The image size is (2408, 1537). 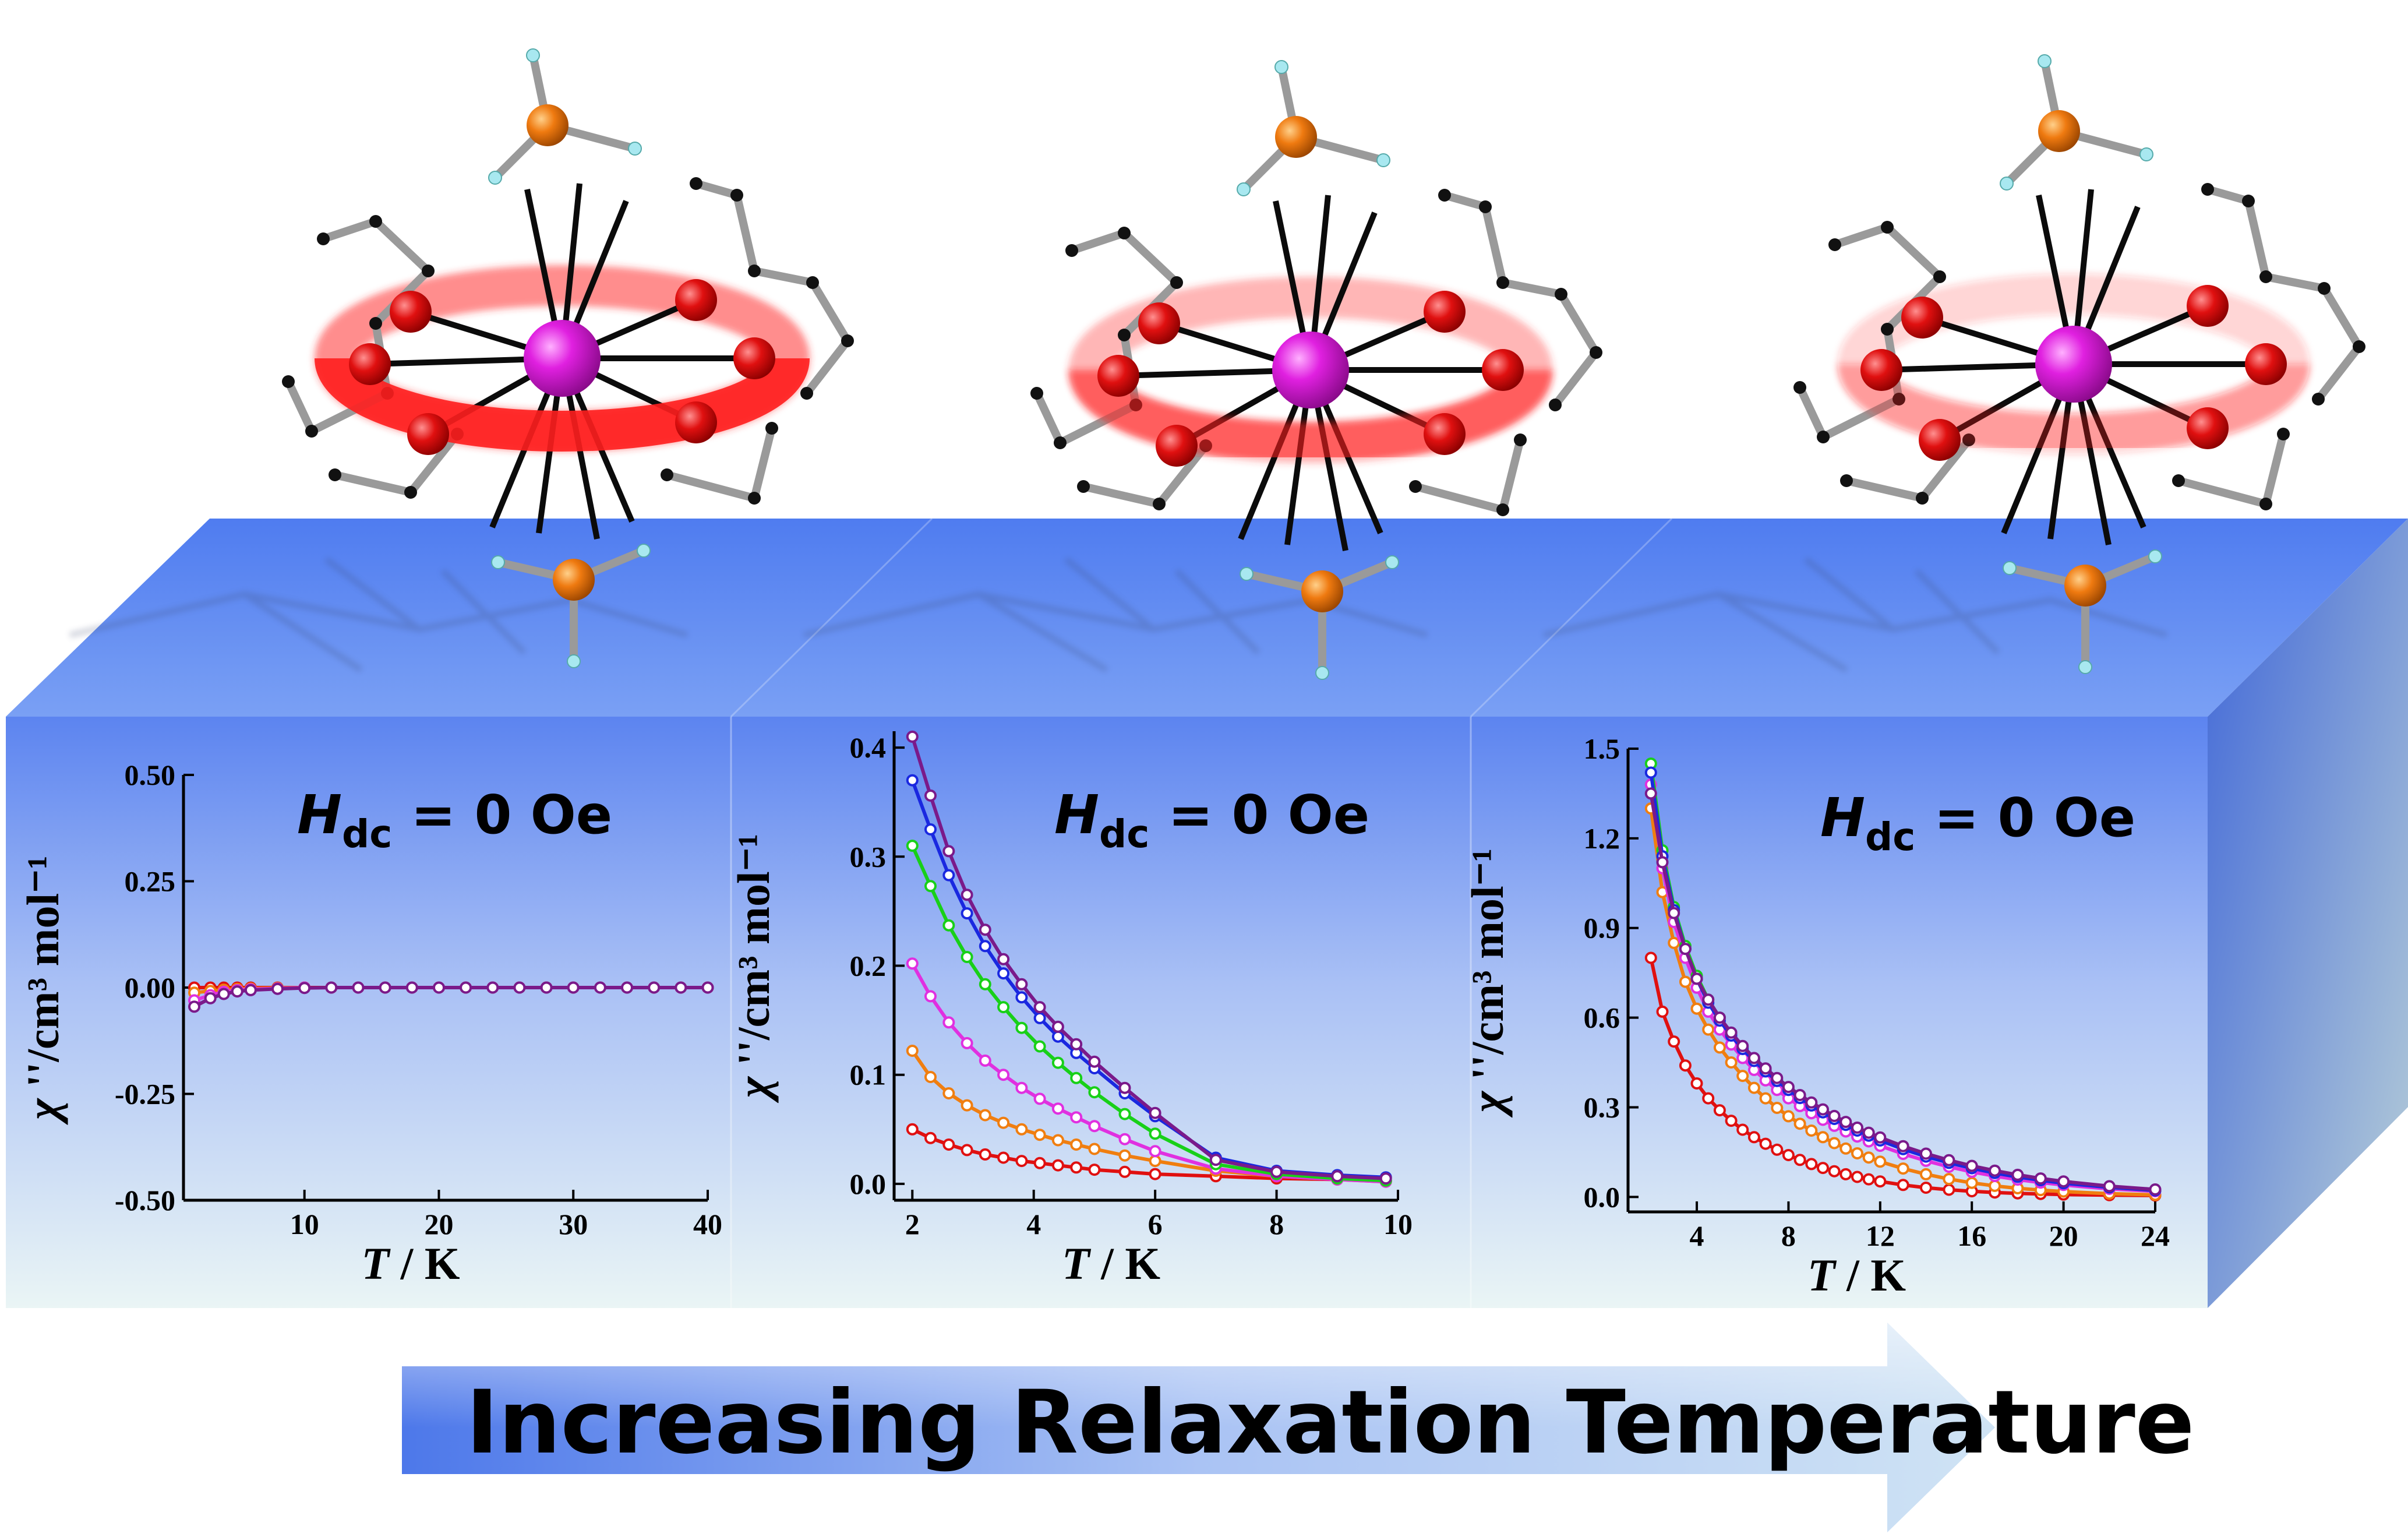 I want to click on y-tick-label: 0.25, so click(x=150, y=882).